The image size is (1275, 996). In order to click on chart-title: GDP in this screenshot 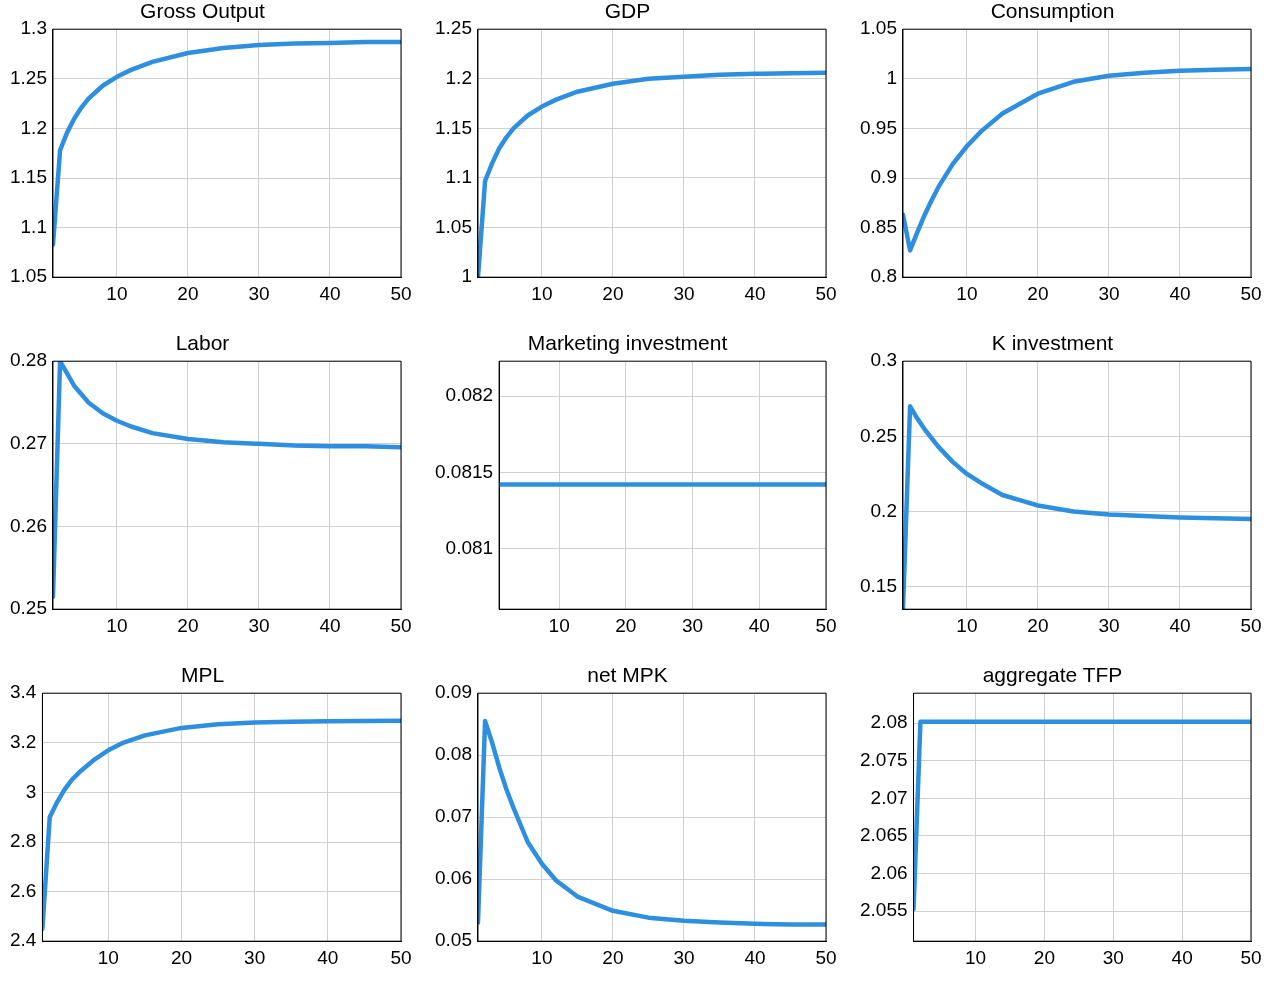, I will do `click(627, 11)`.